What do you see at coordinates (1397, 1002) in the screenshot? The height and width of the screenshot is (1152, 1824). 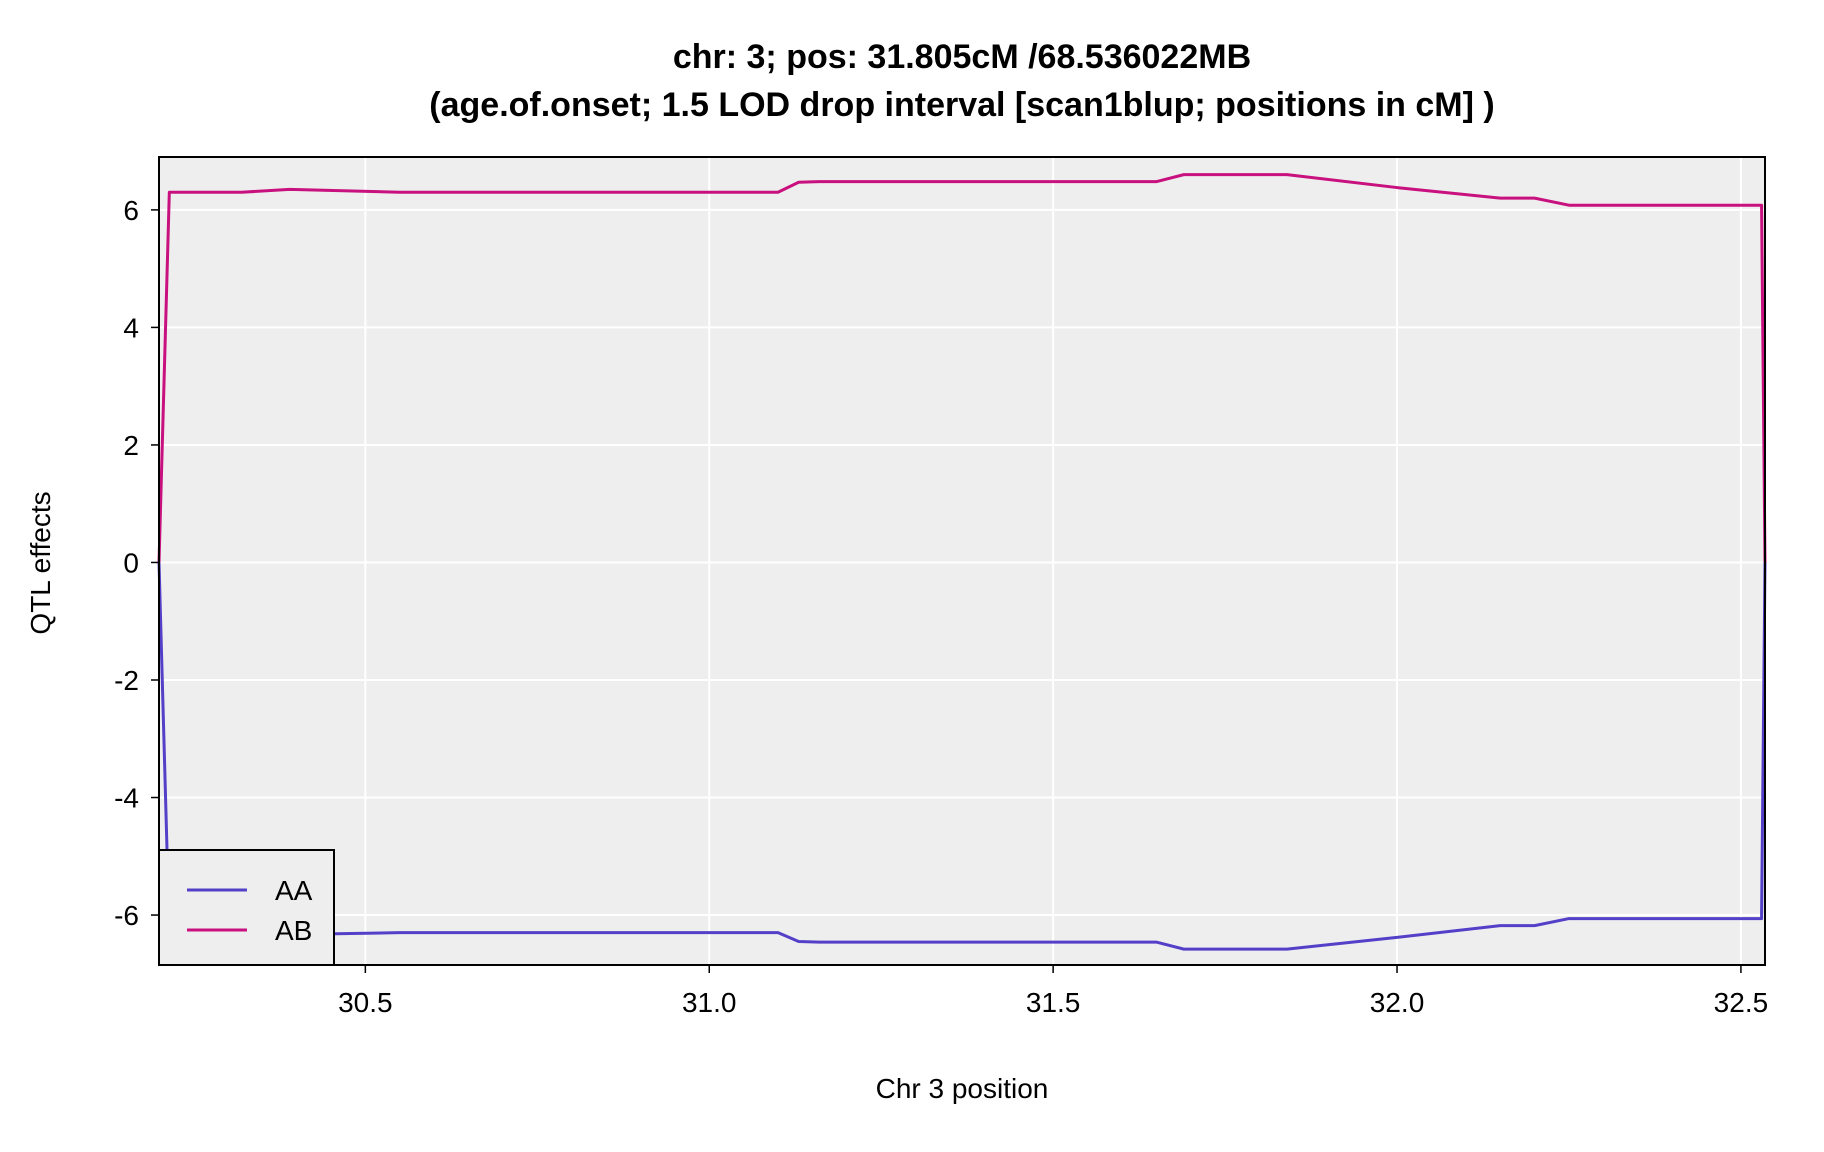 I see `x-tick-label: 32.0` at bounding box center [1397, 1002].